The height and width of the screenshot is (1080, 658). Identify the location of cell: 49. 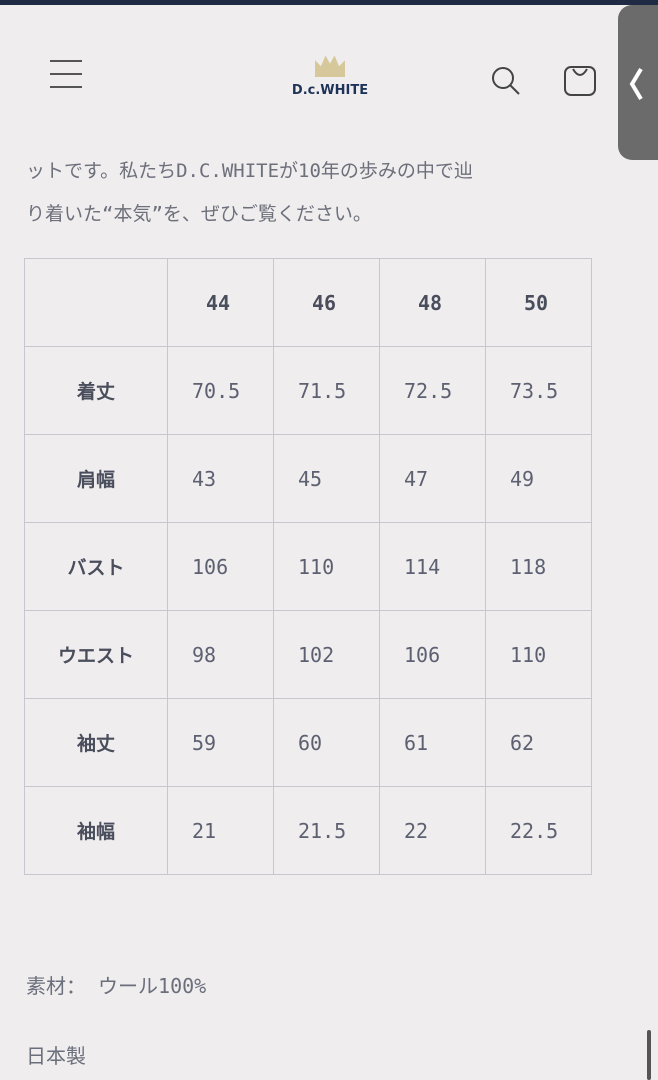
(538, 478).